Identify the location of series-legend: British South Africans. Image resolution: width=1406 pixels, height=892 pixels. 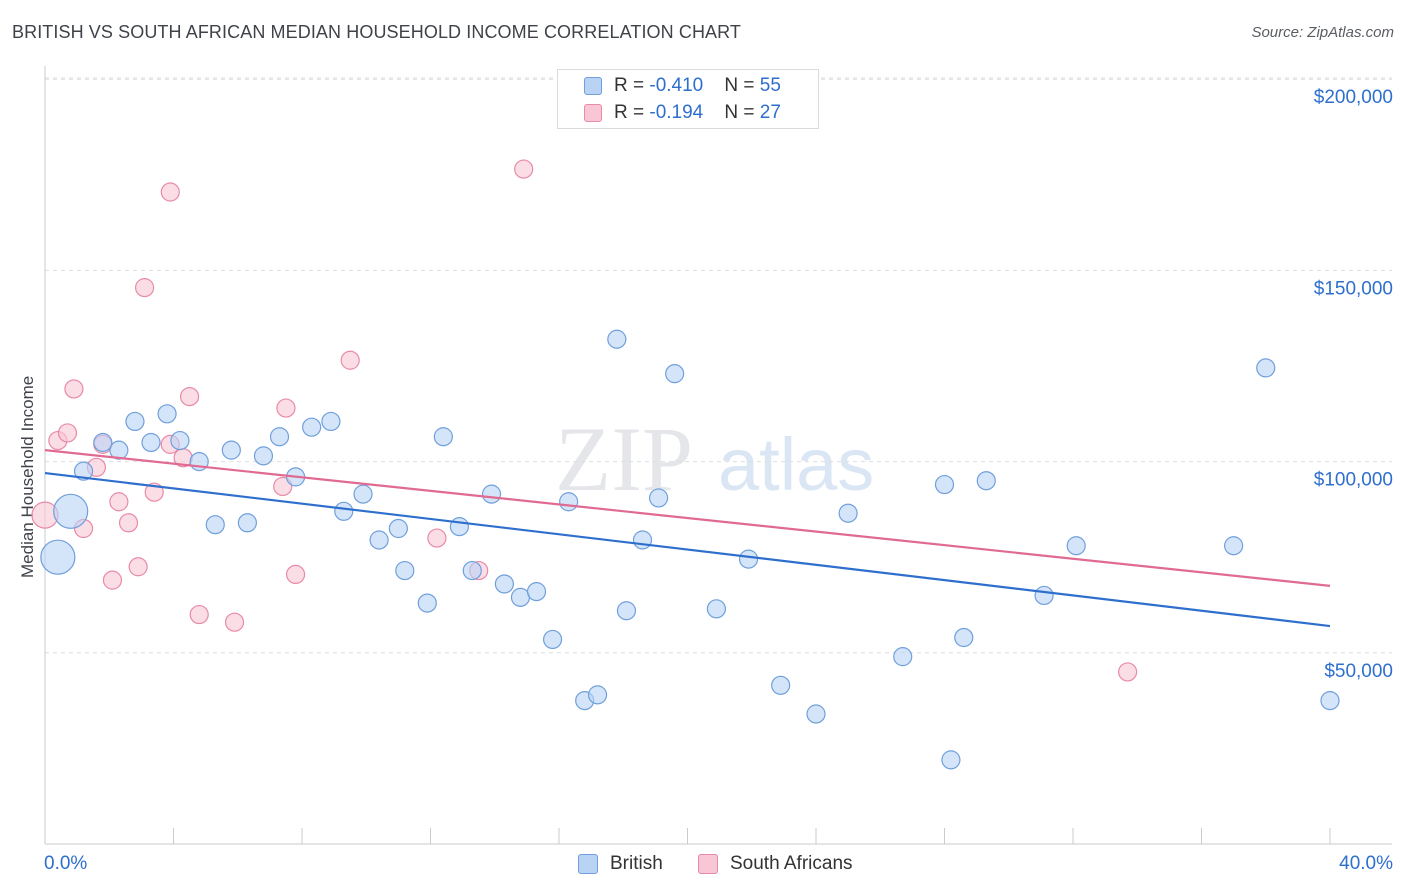
(703, 865).